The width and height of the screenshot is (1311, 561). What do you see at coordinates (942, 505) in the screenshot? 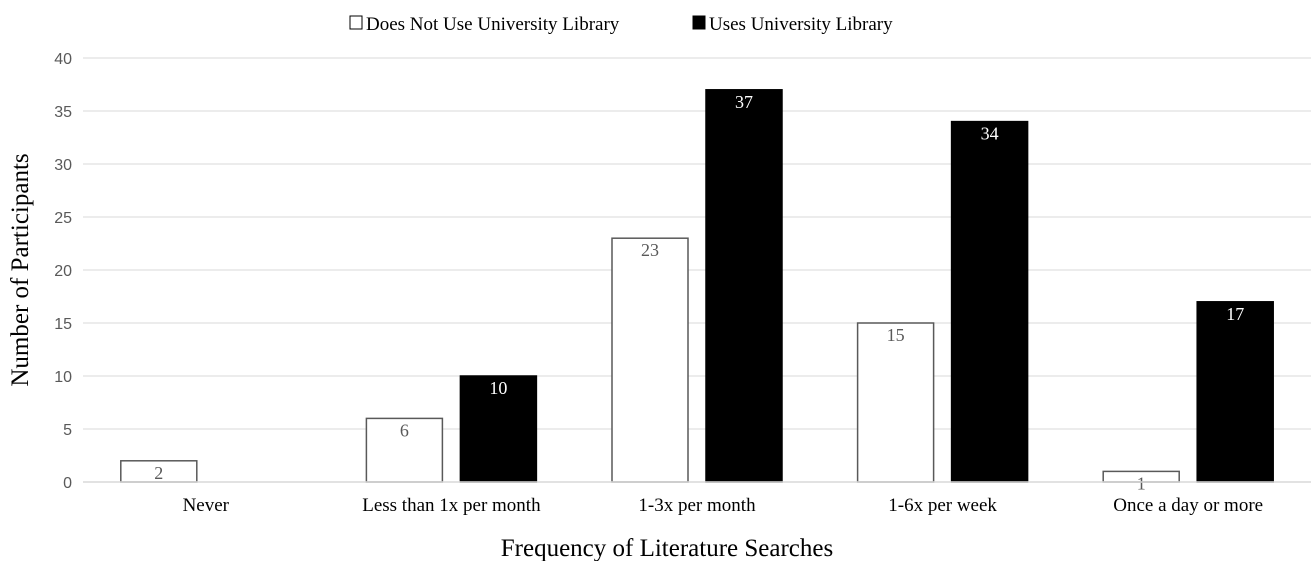
I see `x-tick-label: 1-6x per week` at bounding box center [942, 505].